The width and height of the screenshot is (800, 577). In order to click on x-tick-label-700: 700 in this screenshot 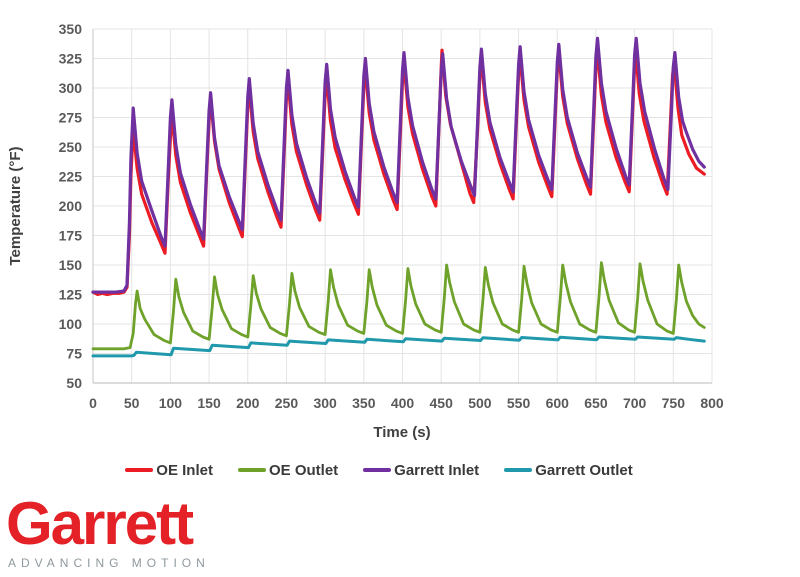, I will do `click(635, 403)`.